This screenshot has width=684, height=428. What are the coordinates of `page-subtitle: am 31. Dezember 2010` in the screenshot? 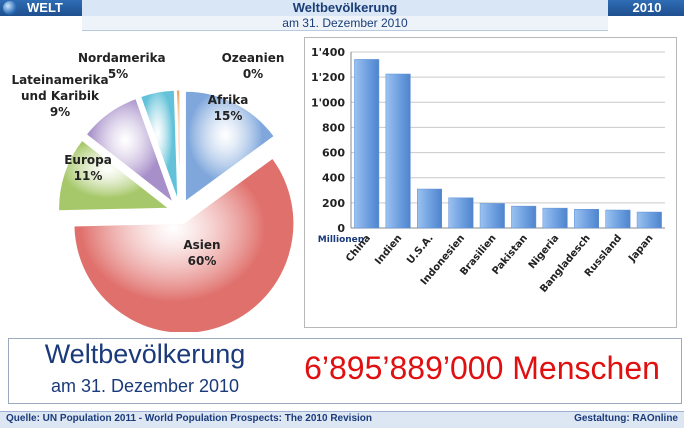 It's located at (345, 23).